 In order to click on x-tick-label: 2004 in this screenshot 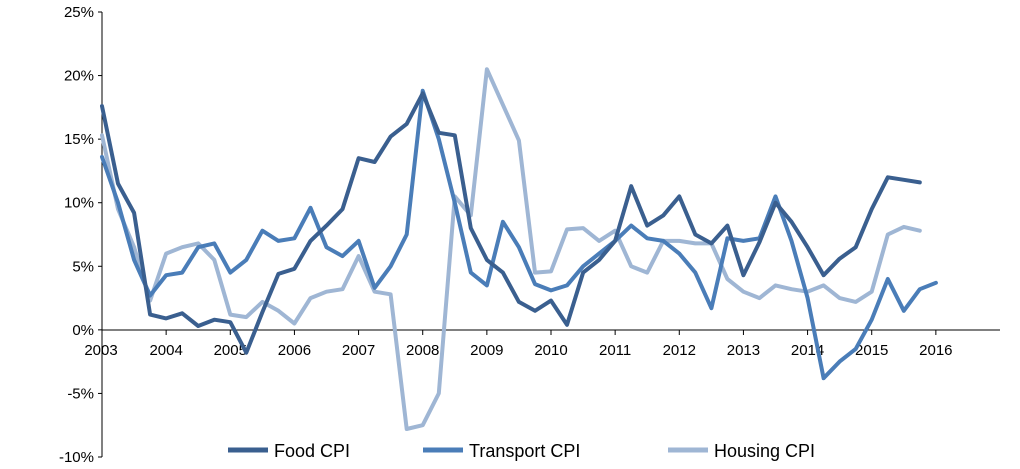, I will do `click(165, 350)`.